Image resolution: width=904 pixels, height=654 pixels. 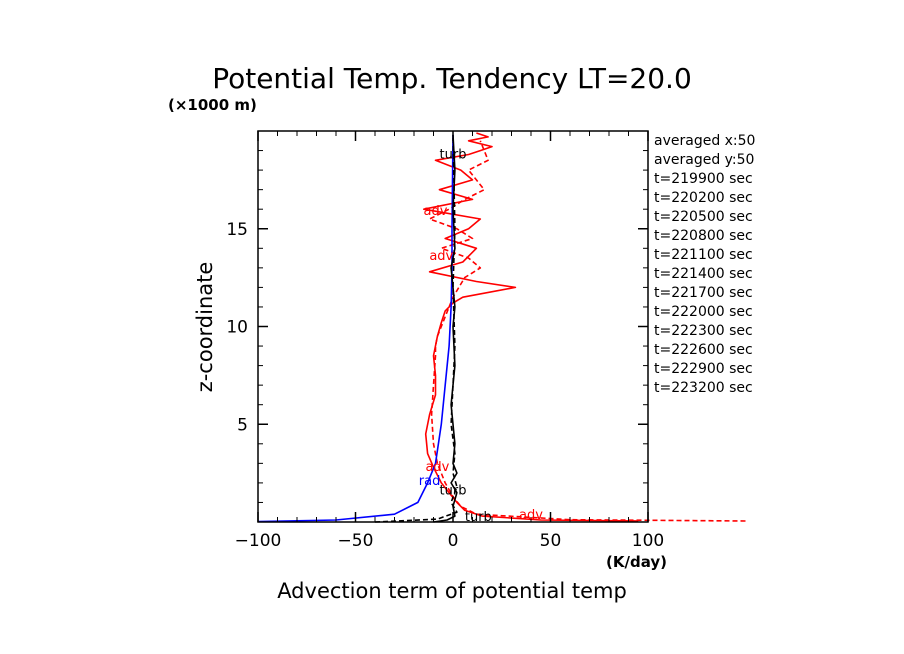 I want to click on info-line: t=220200 sec, so click(x=703, y=198).